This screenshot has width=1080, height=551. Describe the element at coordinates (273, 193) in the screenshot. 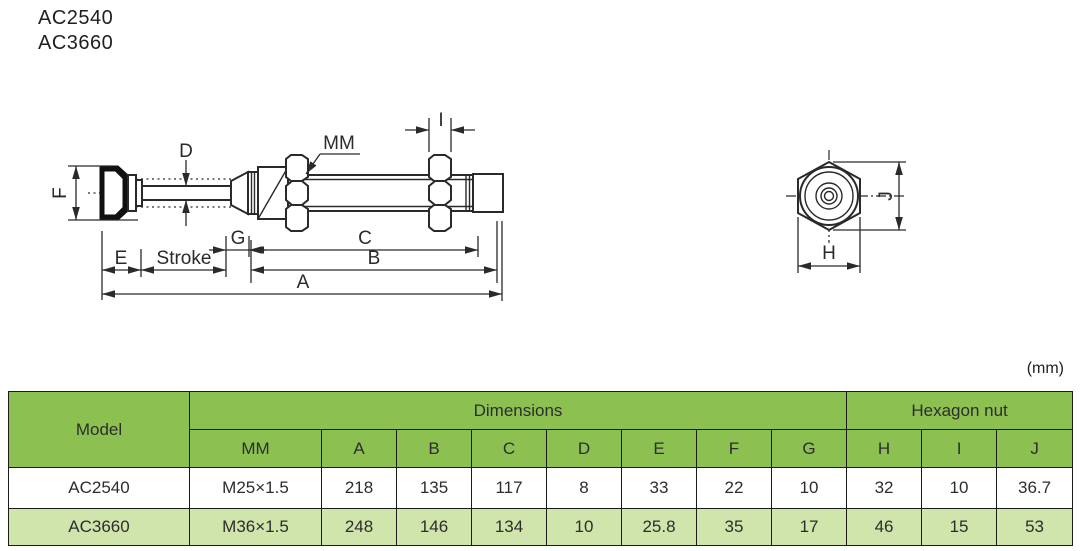

I see `block-diagonal` at that location.